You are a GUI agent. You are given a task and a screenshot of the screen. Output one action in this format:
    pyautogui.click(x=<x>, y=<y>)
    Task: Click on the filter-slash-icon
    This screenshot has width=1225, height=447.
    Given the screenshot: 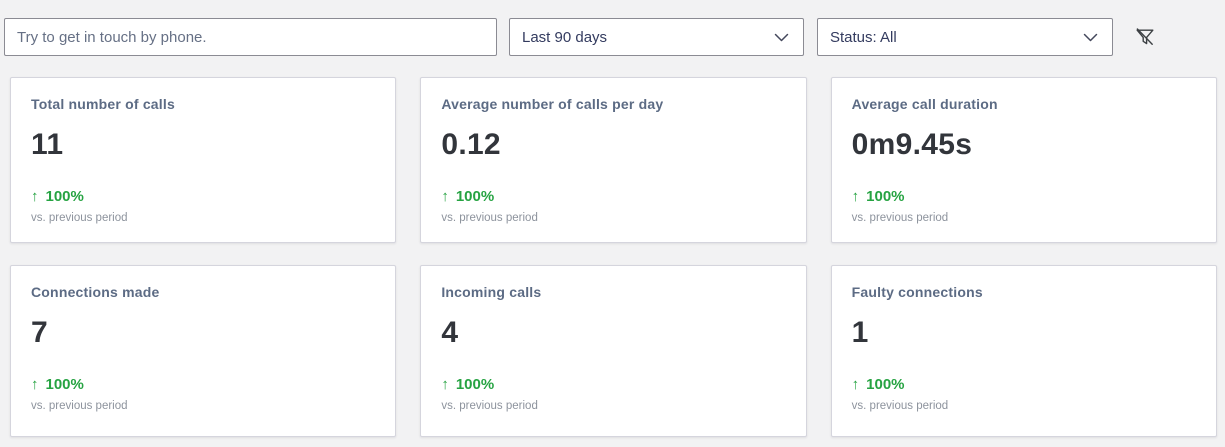 What is the action you would take?
    pyautogui.click(x=1144, y=37)
    